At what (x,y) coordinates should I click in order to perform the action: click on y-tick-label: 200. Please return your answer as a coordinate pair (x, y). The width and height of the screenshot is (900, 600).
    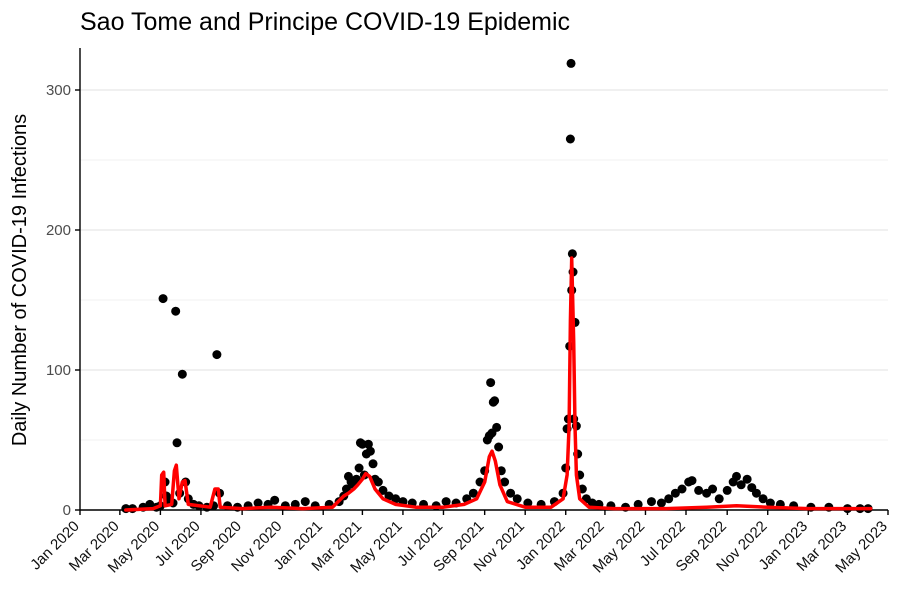
    Looking at the image, I should click on (58, 230).